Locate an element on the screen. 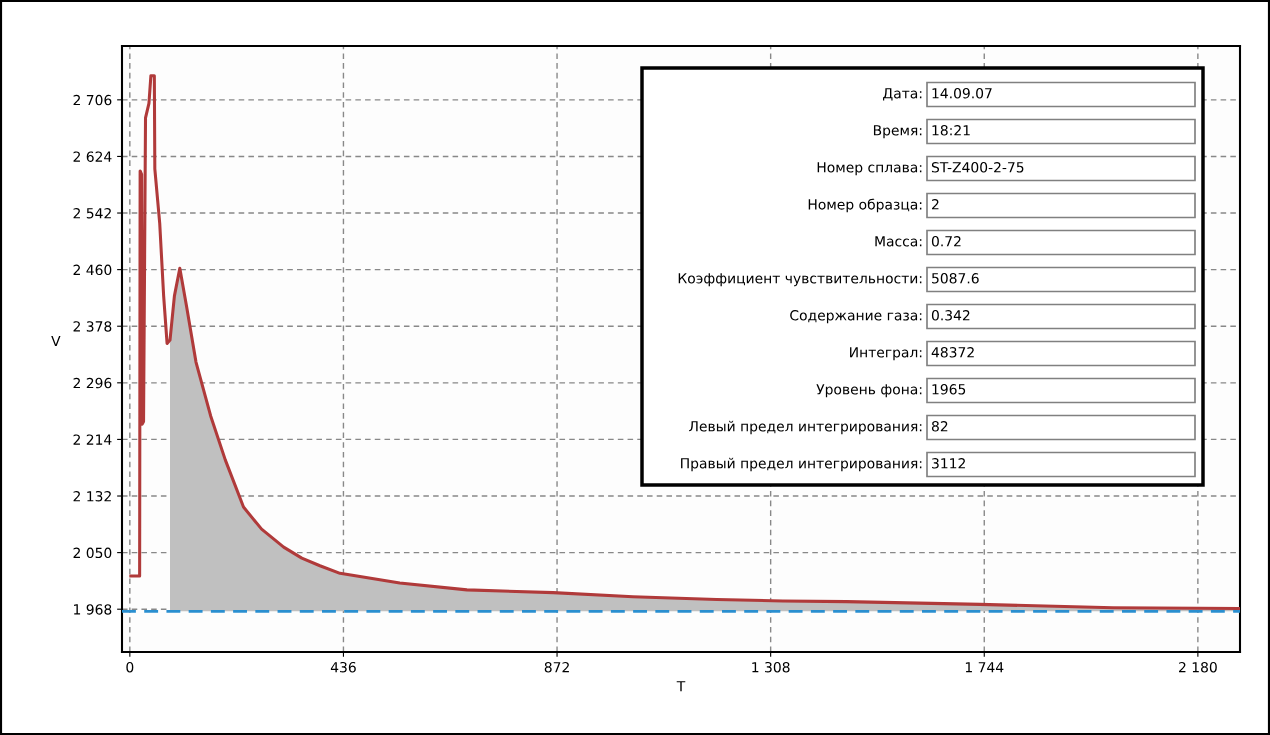 This screenshot has width=1270, height=735. annotation: Левый предел интегрирования: is located at coordinates (805, 427).